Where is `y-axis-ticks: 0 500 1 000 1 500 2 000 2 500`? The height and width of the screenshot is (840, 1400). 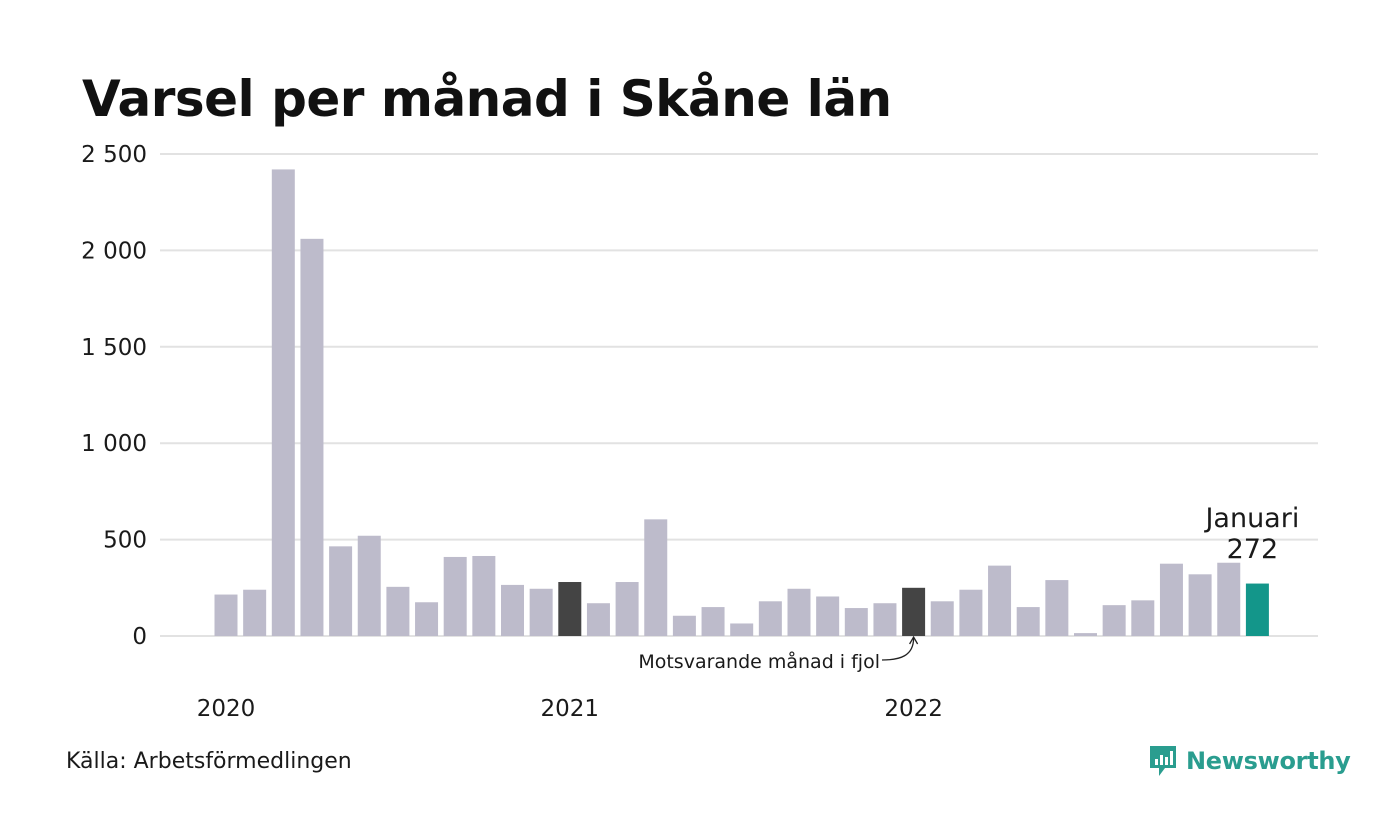 y-axis-ticks: 0 500 1 000 1 500 2 000 2 500 is located at coordinates (114, 396).